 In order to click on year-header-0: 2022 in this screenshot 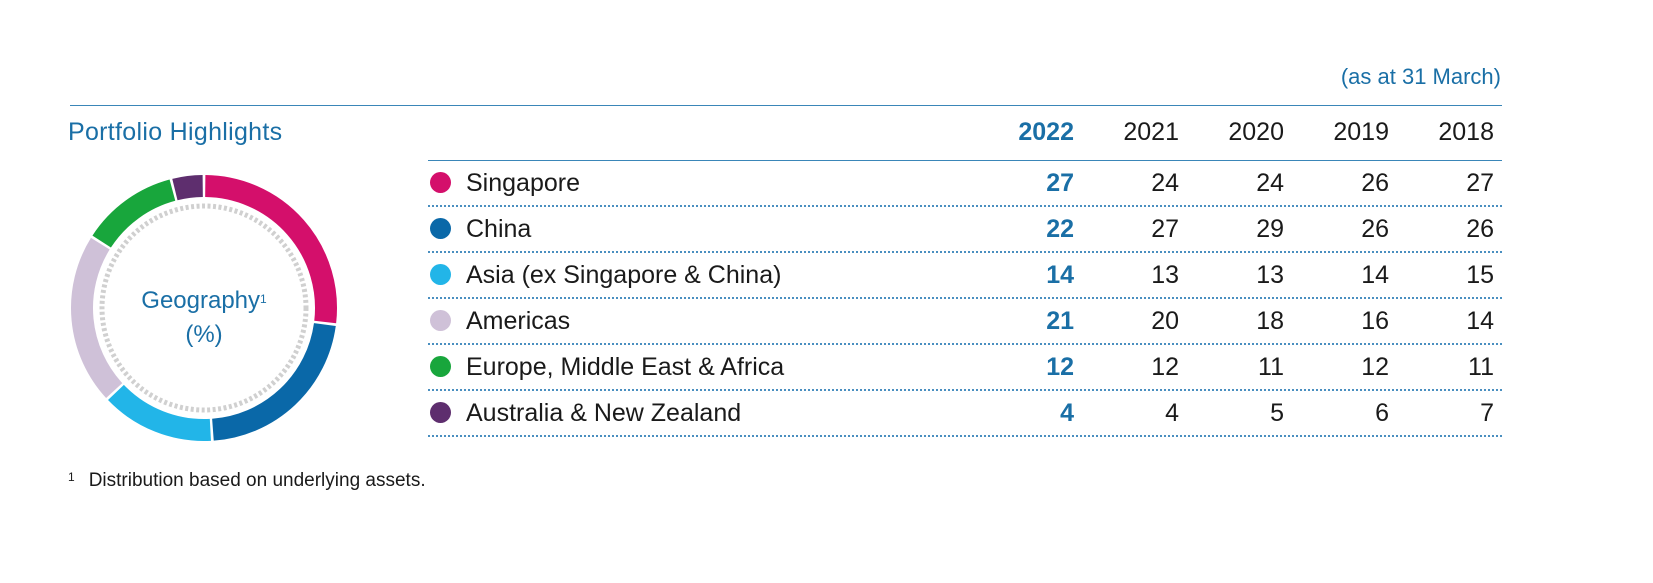, I will do `click(1046, 132)`.